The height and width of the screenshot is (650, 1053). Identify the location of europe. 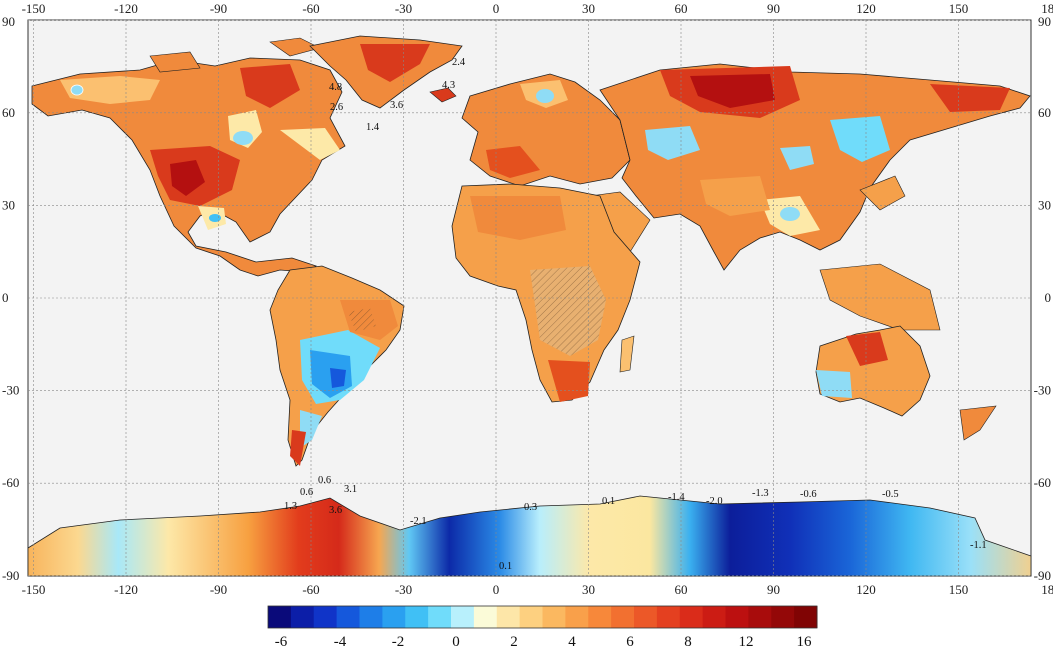
(546, 130).